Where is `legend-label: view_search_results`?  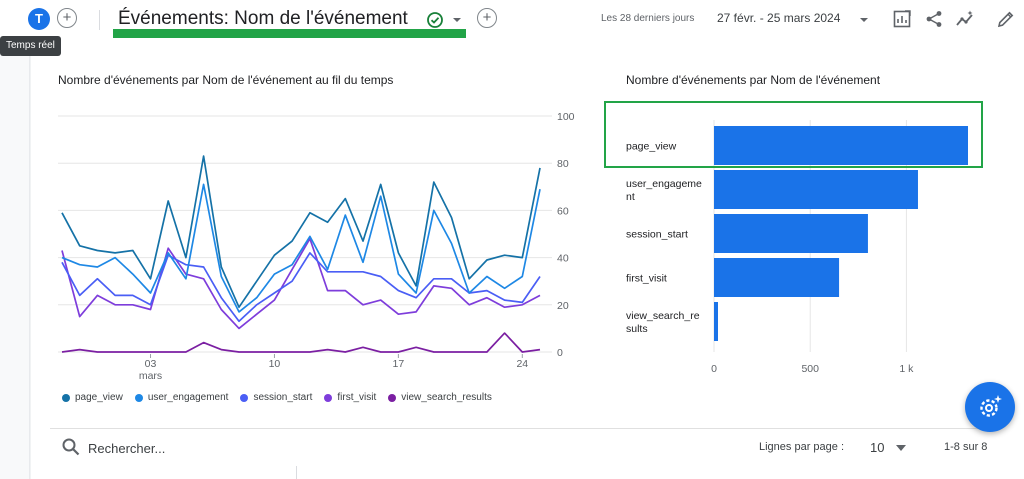
legend-label: view_search_results is located at coordinates (446, 397).